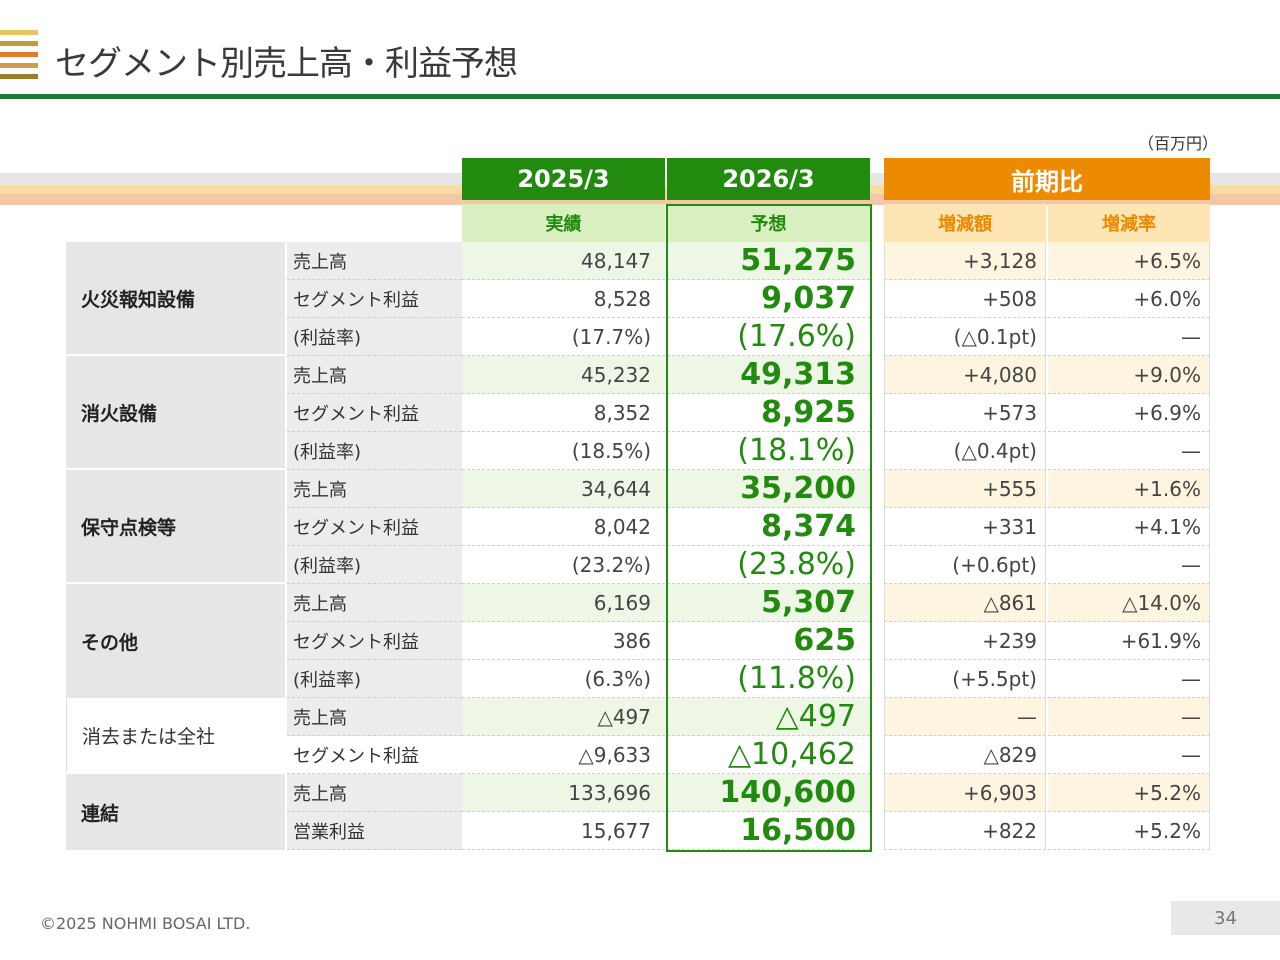 This screenshot has width=1280, height=960. Describe the element at coordinates (965, 299) in the screenshot. I see `change-amount-value: +508` at that location.